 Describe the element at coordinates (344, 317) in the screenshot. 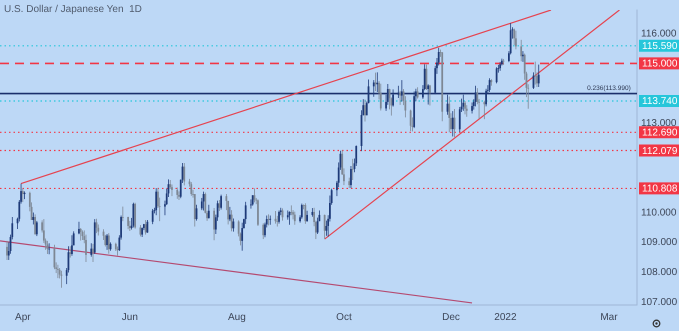

I see `x-tick-label: Oct` at that location.